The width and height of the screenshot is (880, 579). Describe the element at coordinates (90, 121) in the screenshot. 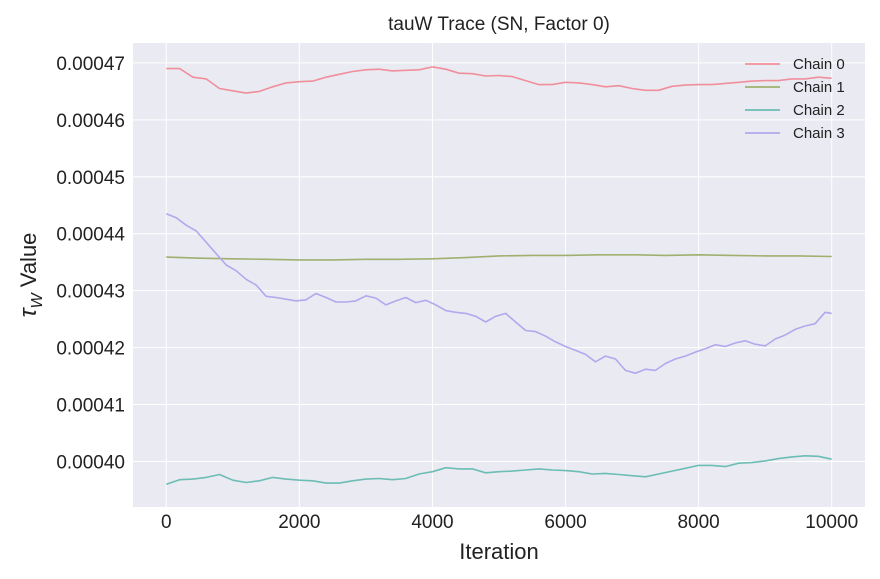

I see `y-tick-label: 0.00046` at that location.